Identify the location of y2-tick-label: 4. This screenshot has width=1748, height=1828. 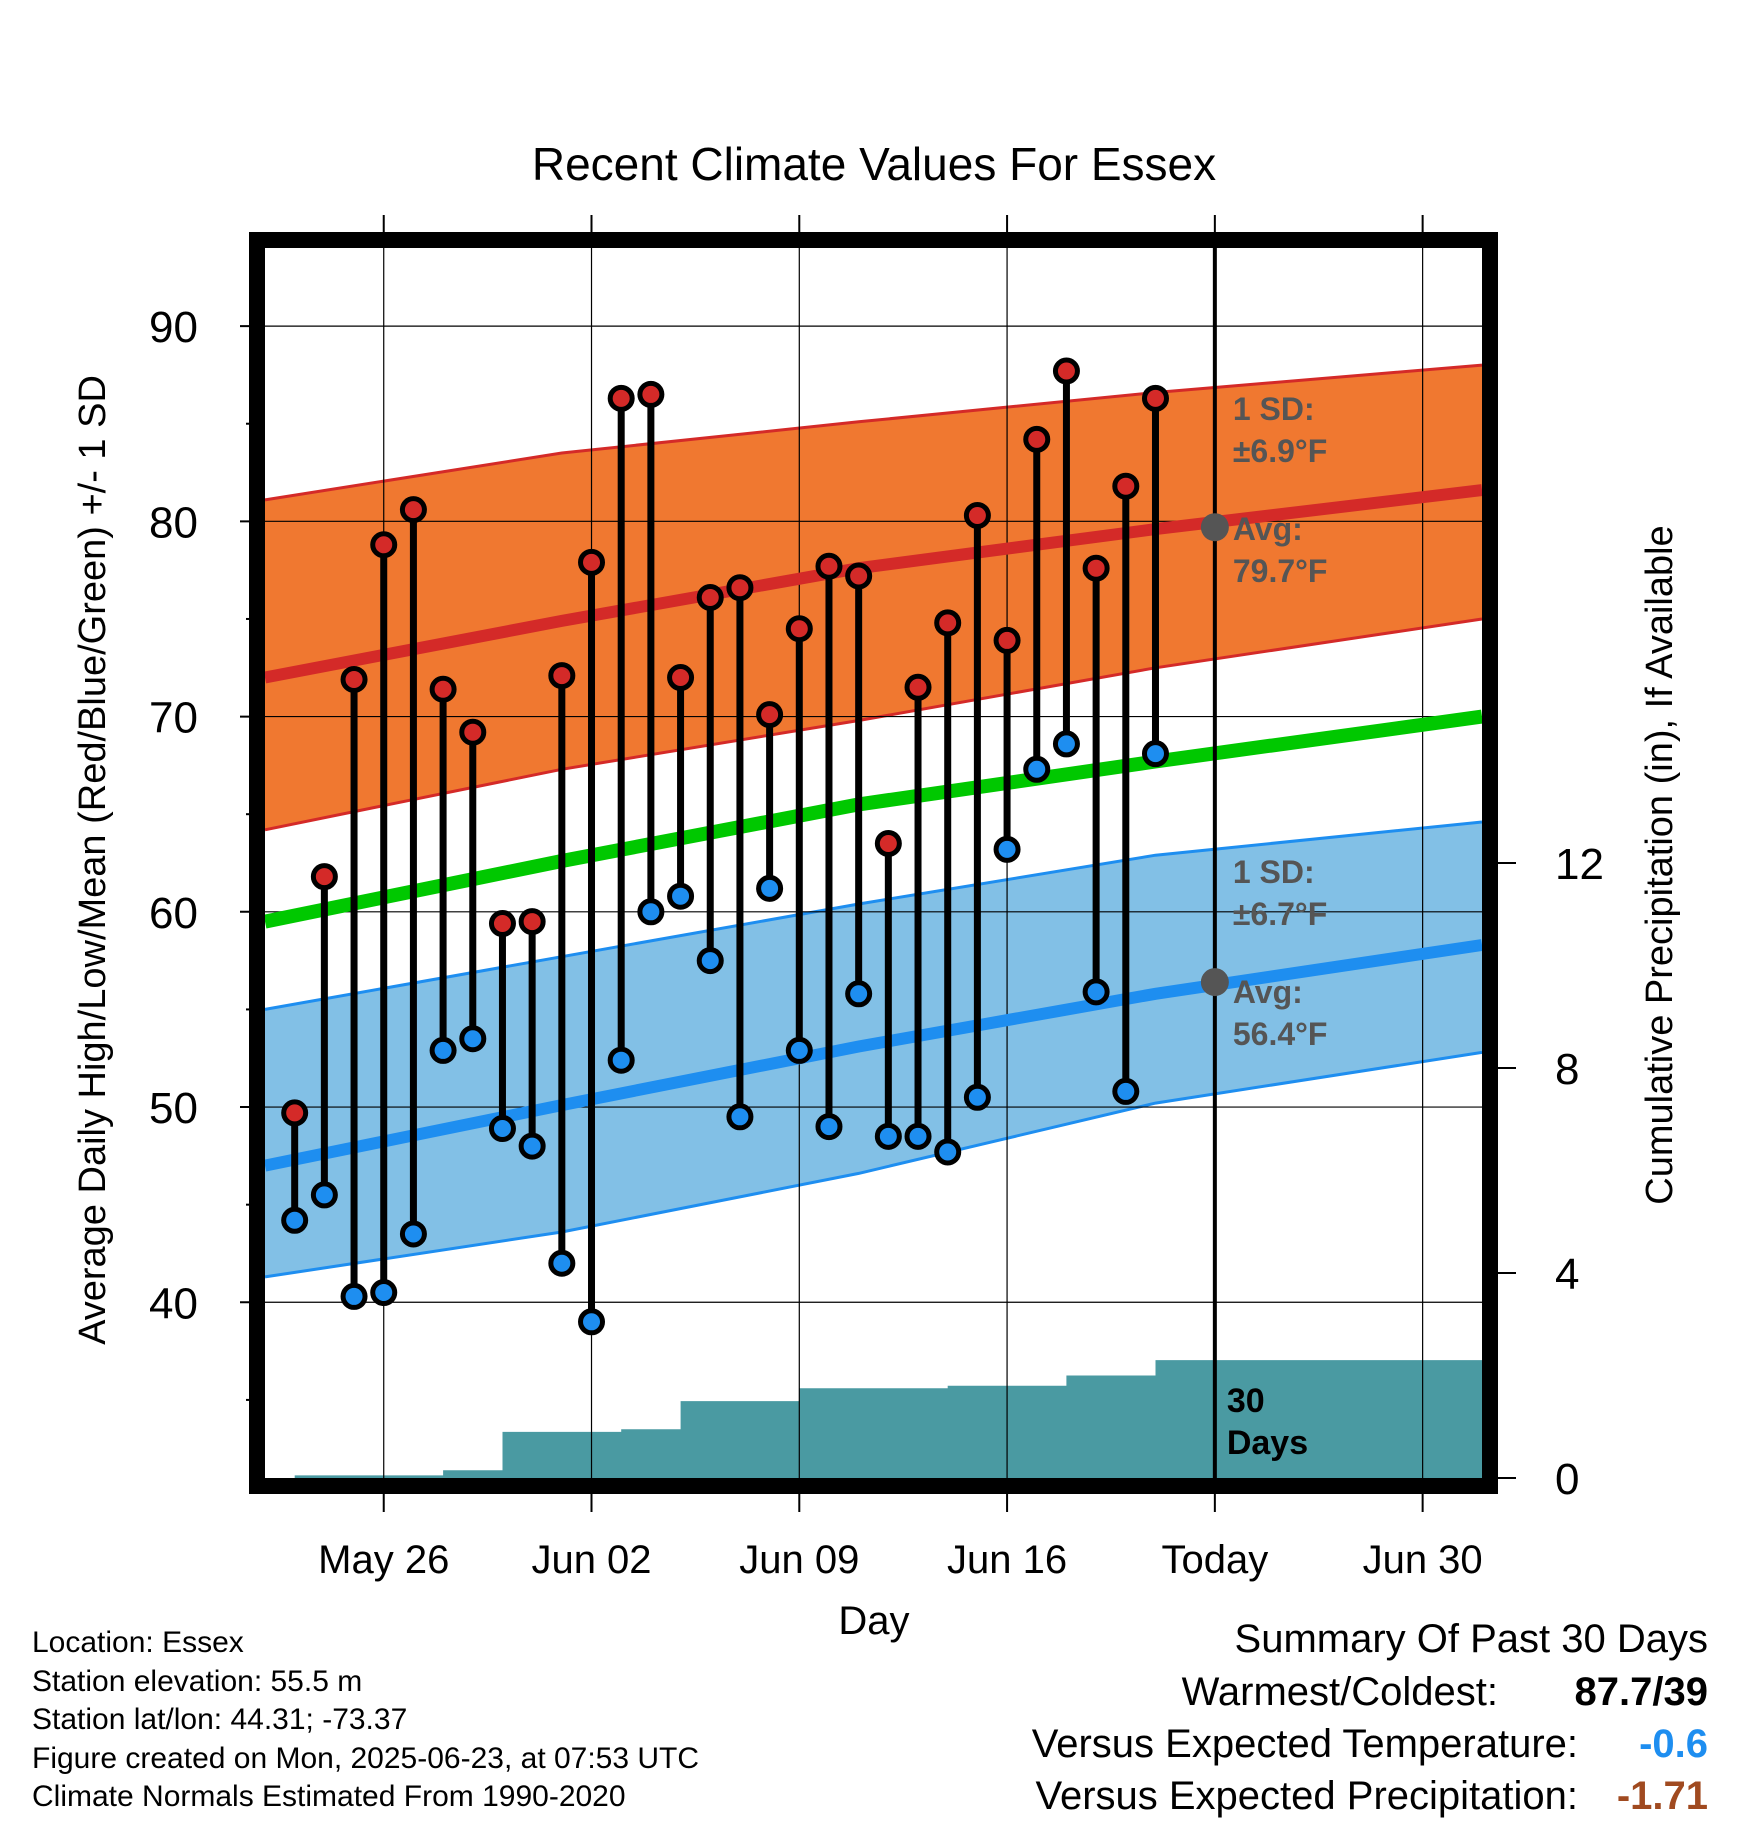
(1567, 1274).